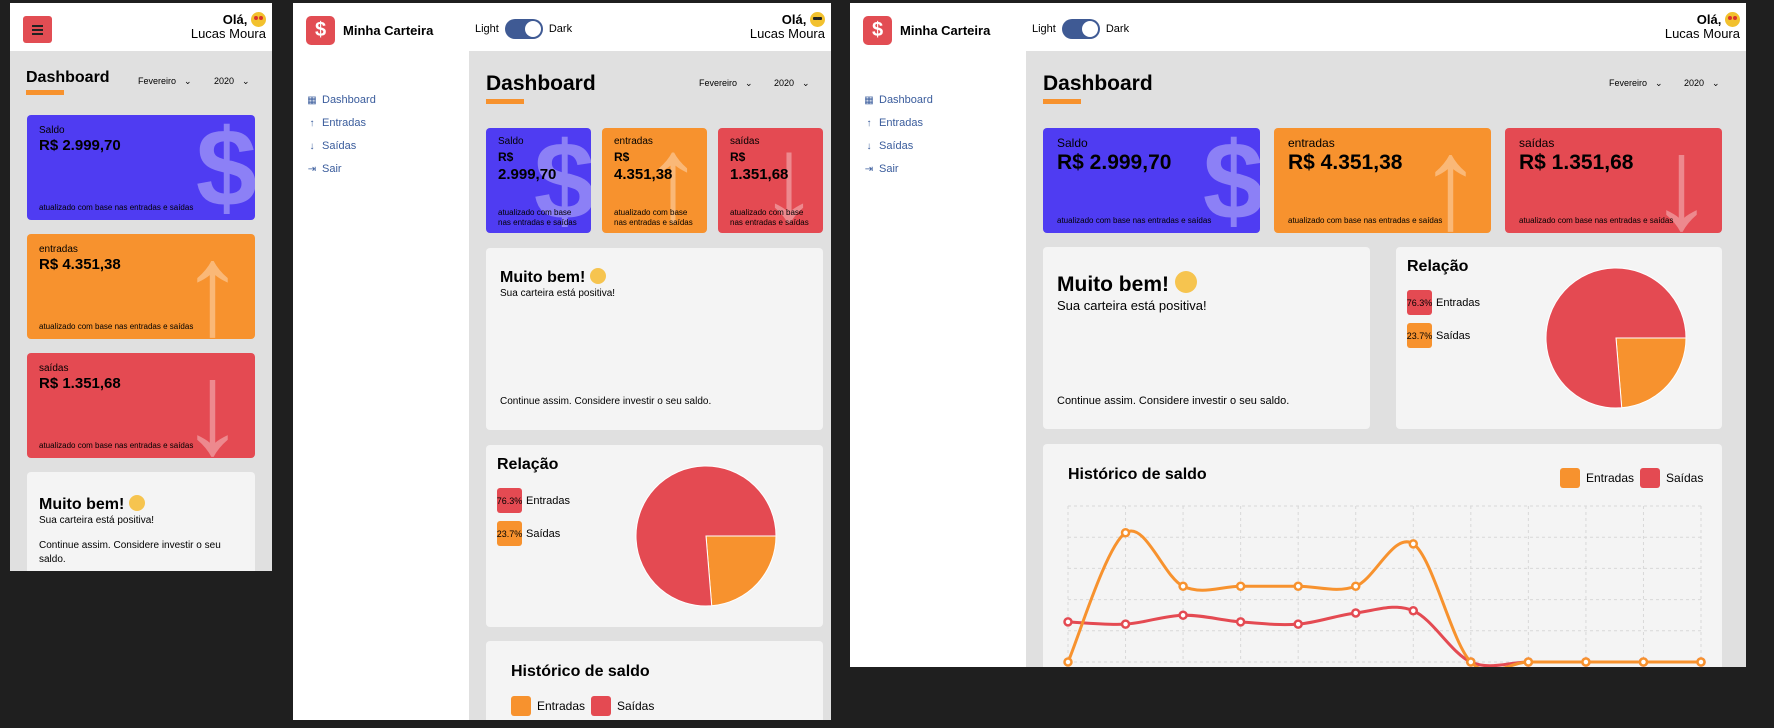 The width and height of the screenshot is (1774, 728). I want to click on sunglasses-emoji-icon, so click(817, 19).